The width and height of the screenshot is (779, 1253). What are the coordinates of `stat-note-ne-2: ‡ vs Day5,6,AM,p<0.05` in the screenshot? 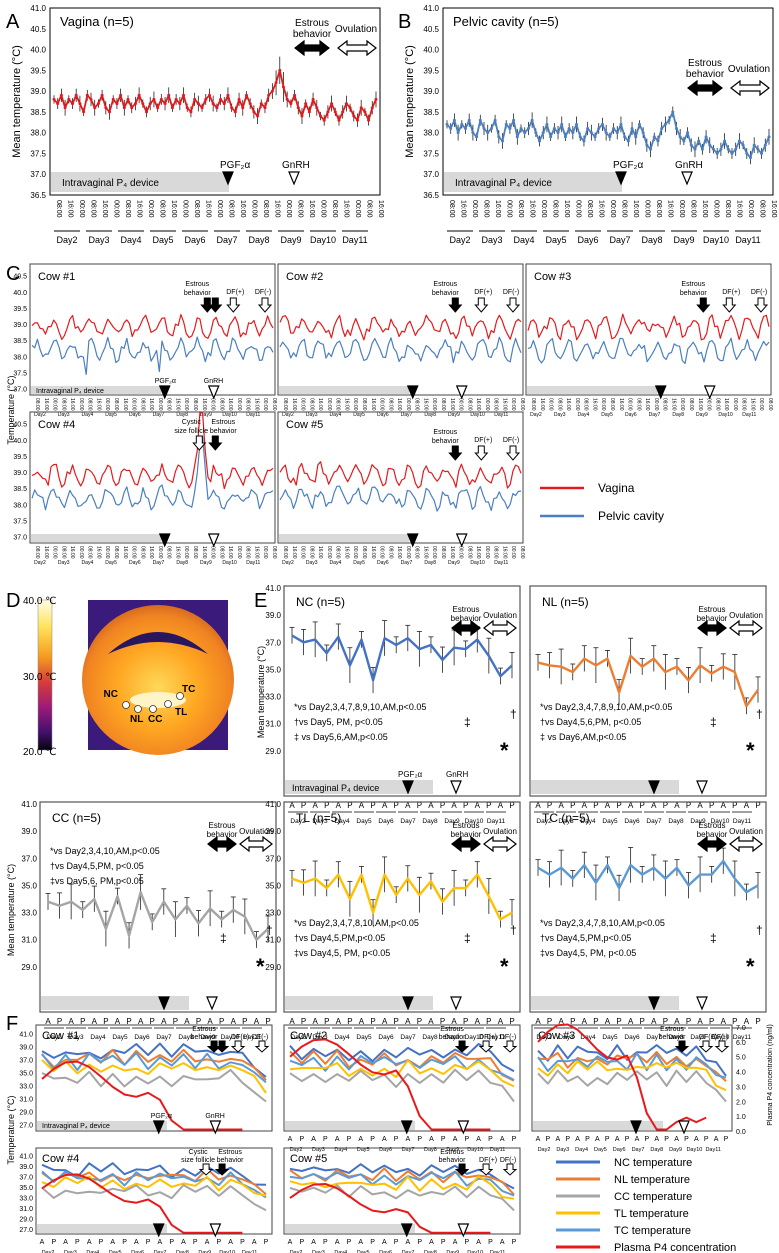 It's located at (341, 737).